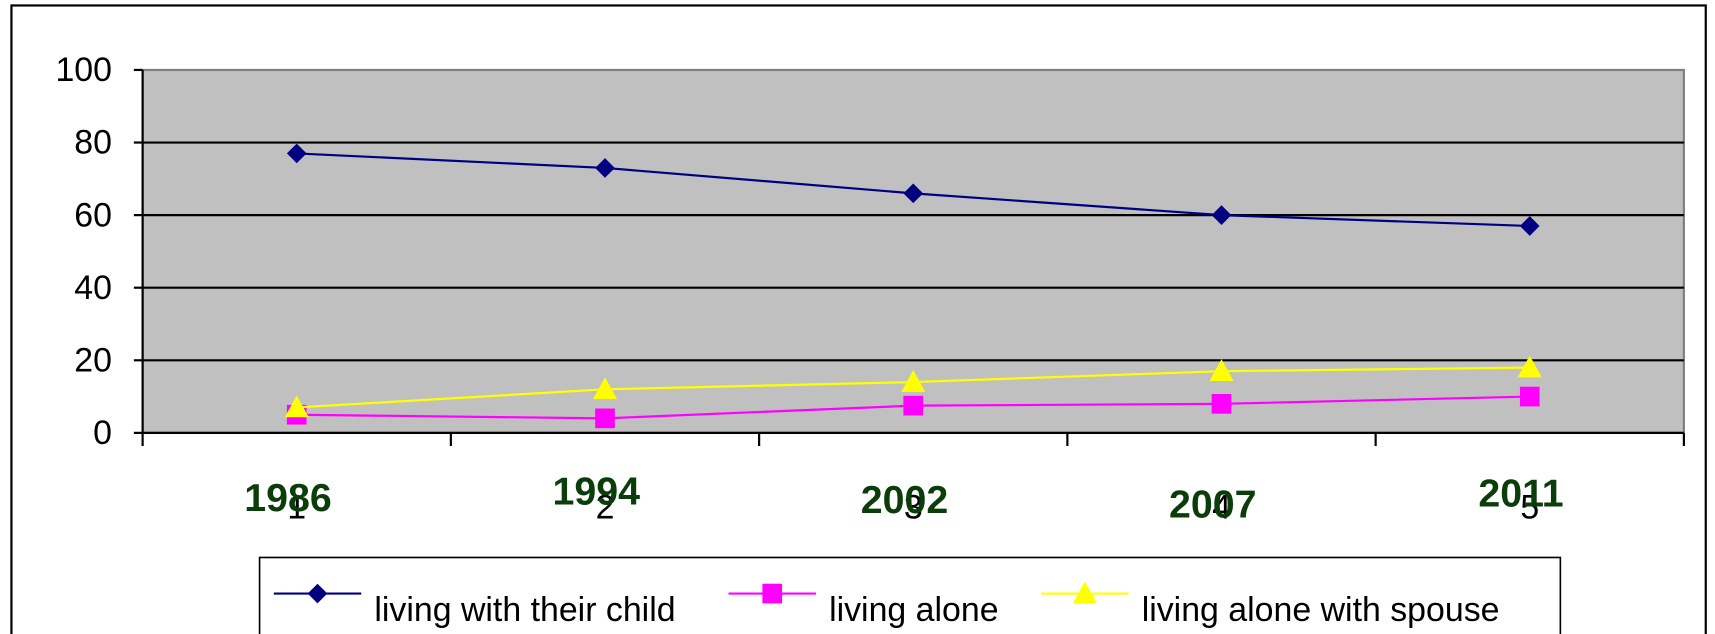  What do you see at coordinates (605, 507) in the screenshot?
I see `x-tick-label: 2` at bounding box center [605, 507].